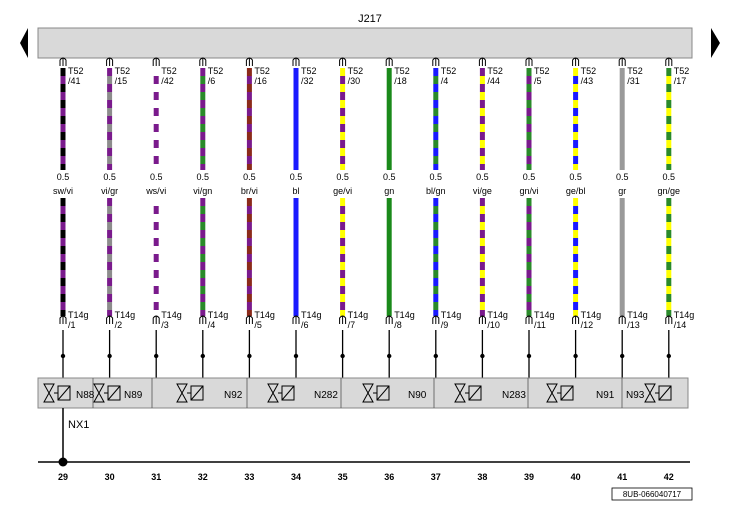 The width and height of the screenshot is (741, 506). What do you see at coordinates (202, 191) in the screenshot?
I see `wire-color-code: vi/gn` at bounding box center [202, 191].